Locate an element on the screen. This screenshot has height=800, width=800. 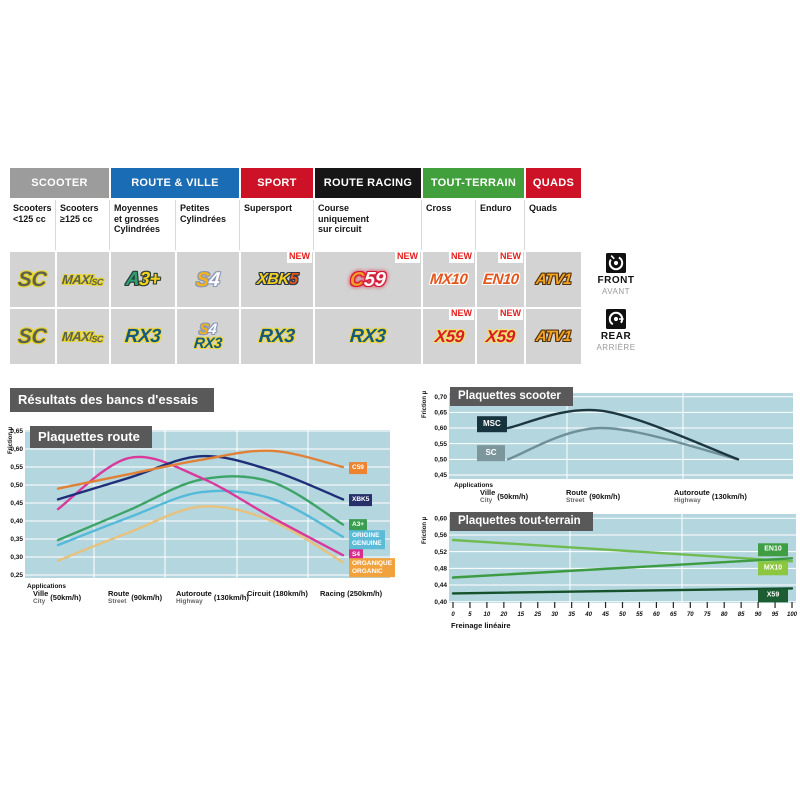
y-tick-label: 0,65 is located at coordinates (440, 413).